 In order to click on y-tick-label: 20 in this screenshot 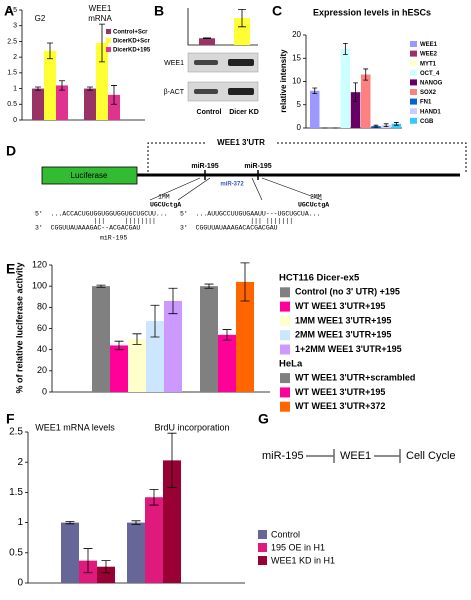, I will do `click(42, 370)`.